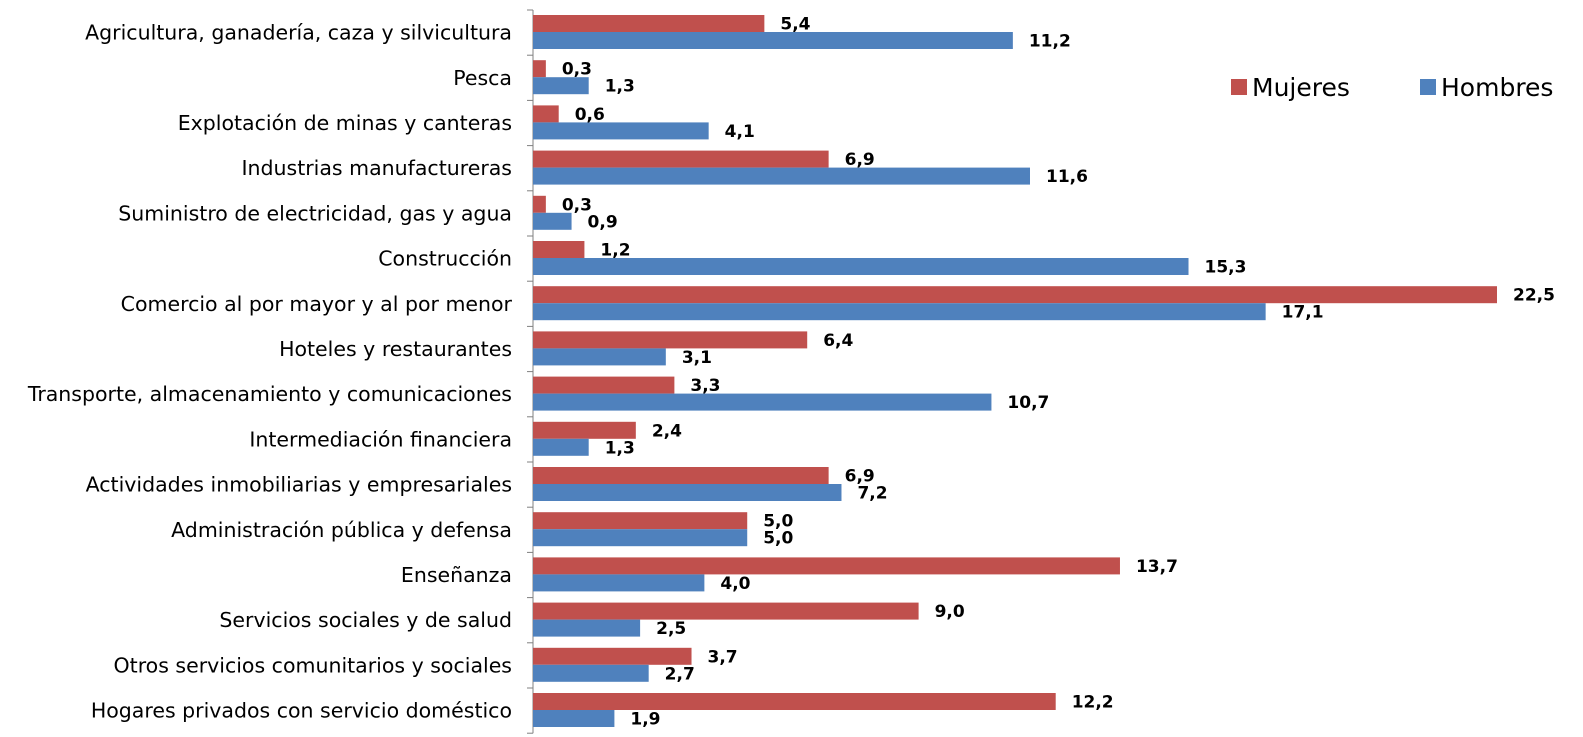 The width and height of the screenshot is (1583, 737). What do you see at coordinates (345, 123) in the screenshot?
I see `category-label: Explotación de minas y canteras` at bounding box center [345, 123].